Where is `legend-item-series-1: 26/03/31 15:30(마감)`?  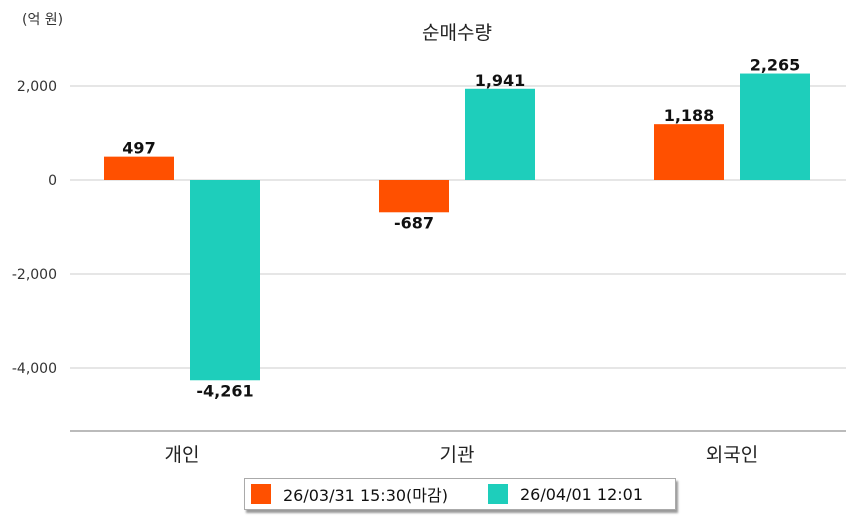 legend-item-series-1: 26/03/31 15:30(마감) is located at coordinates (346, 494).